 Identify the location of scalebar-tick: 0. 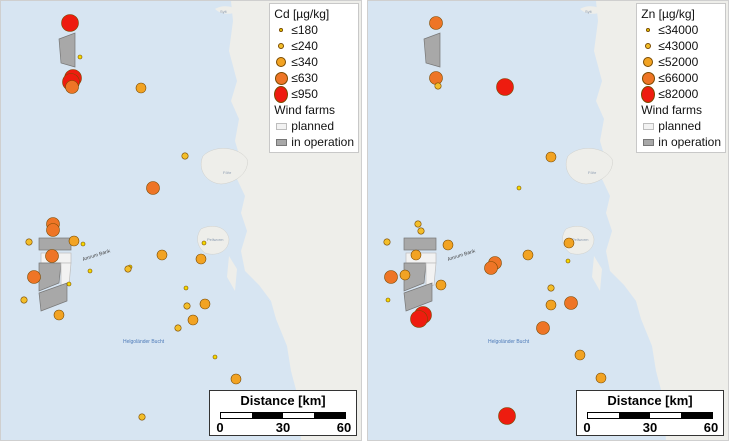
(220, 427).